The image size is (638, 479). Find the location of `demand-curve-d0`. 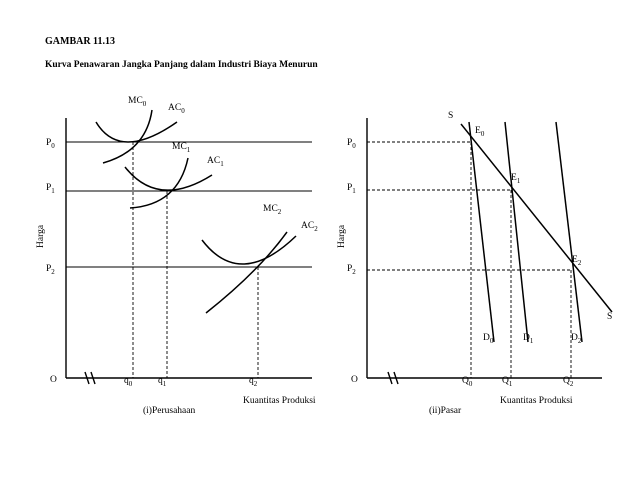

demand-curve-d0 is located at coordinates (481, 232).